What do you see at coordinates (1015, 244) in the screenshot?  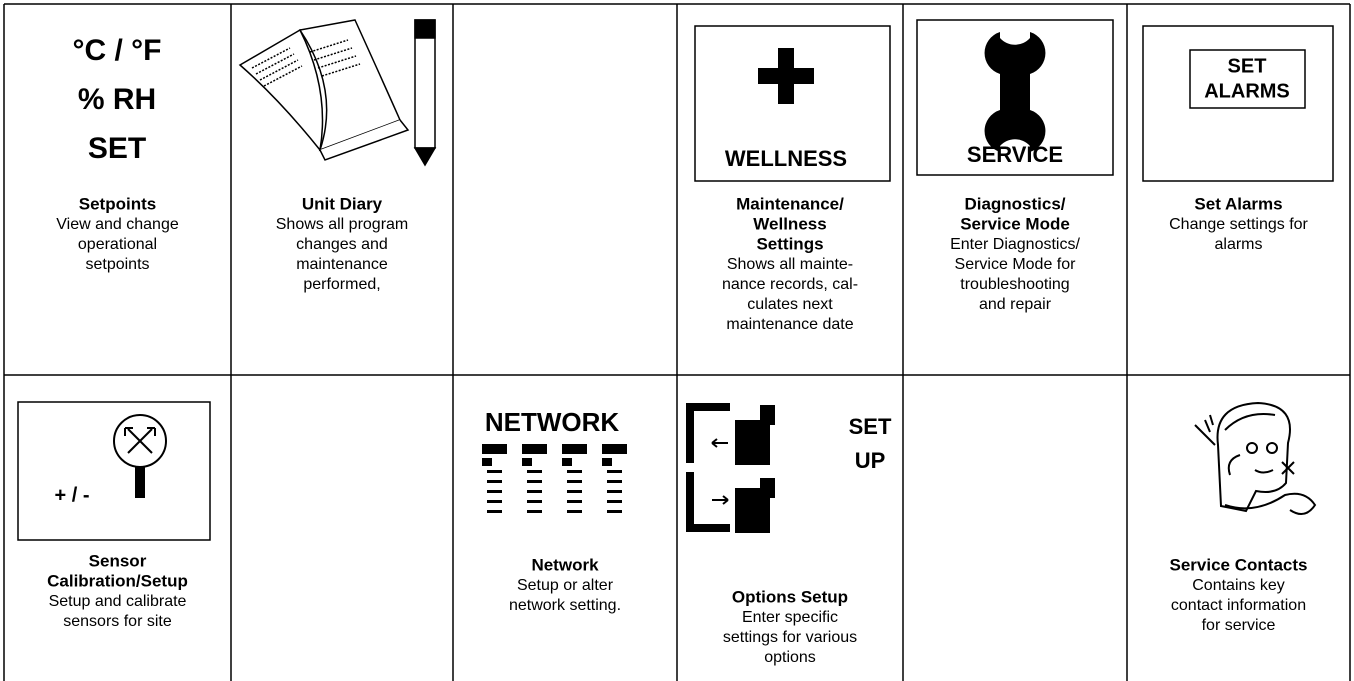 I see `item-description: Enter Diagnostics/` at bounding box center [1015, 244].